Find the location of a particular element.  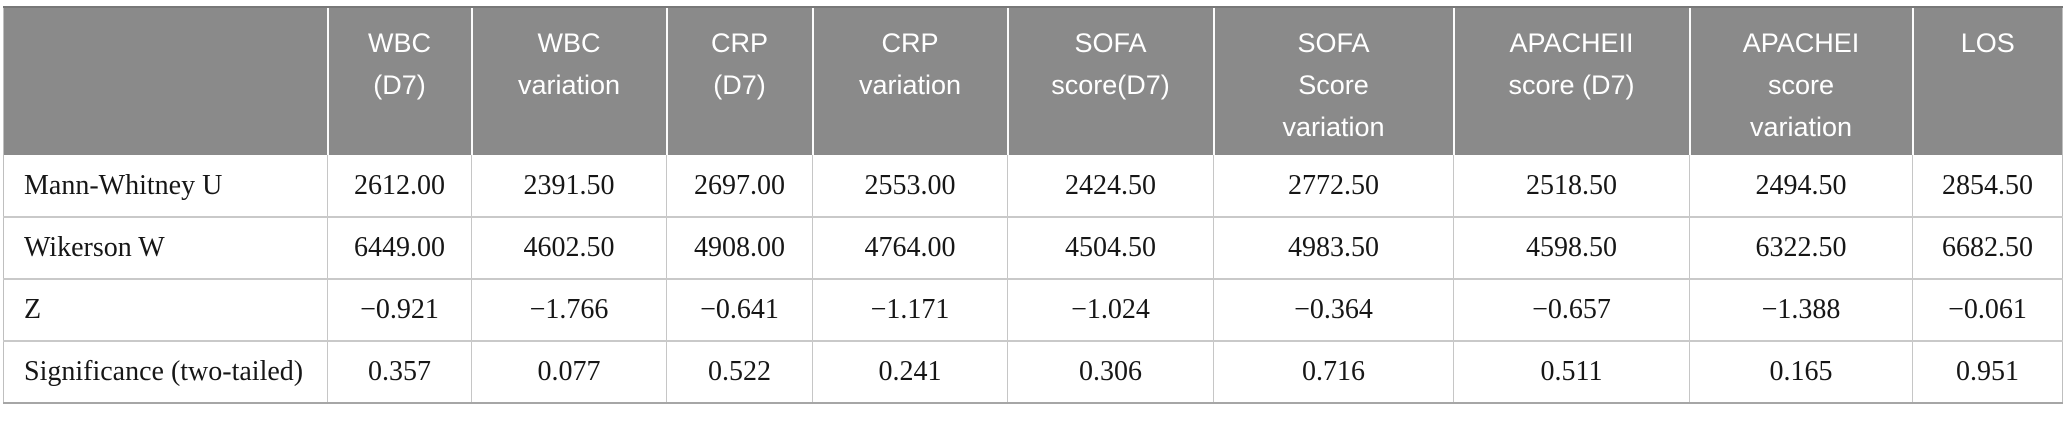

cell-wikerson-crp-d7: 4908.00 is located at coordinates (739, 247).